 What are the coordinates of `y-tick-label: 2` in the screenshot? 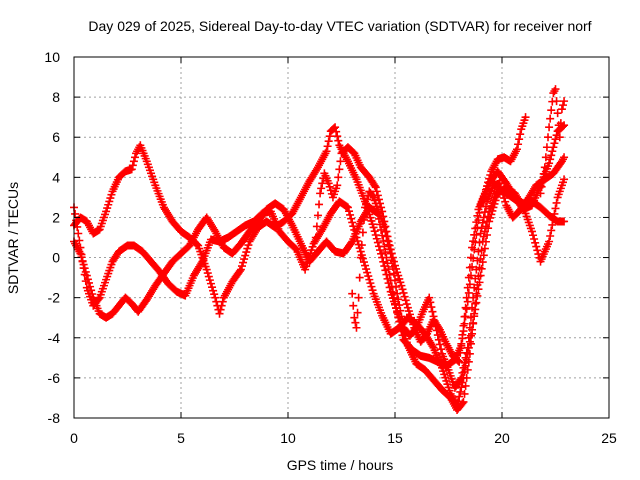 It's located at (56, 217).